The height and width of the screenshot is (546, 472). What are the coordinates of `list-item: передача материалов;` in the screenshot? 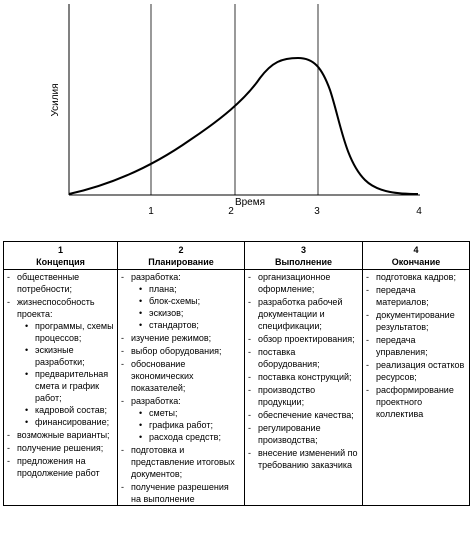 It's located at (416, 296).